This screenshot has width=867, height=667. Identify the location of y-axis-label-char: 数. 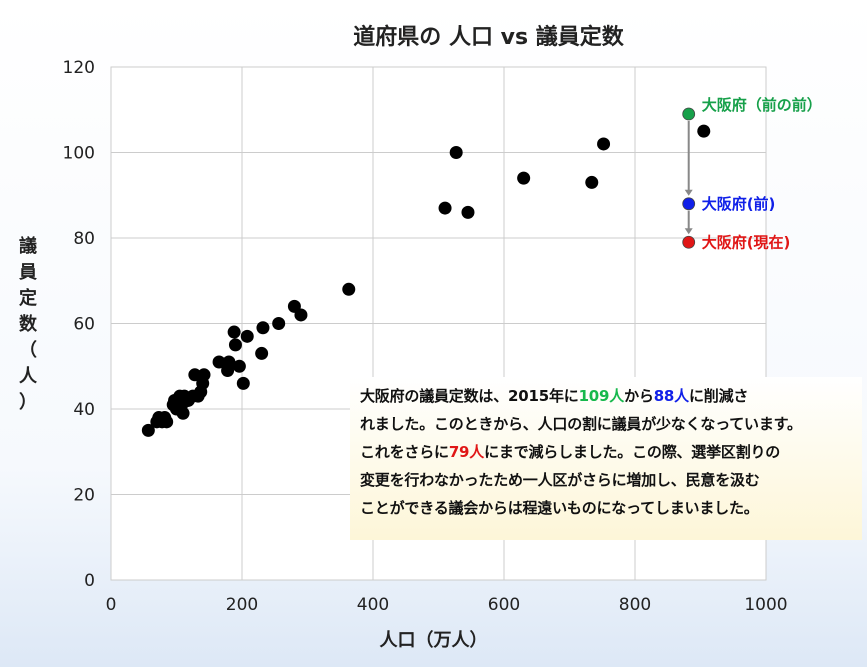
(28, 324).